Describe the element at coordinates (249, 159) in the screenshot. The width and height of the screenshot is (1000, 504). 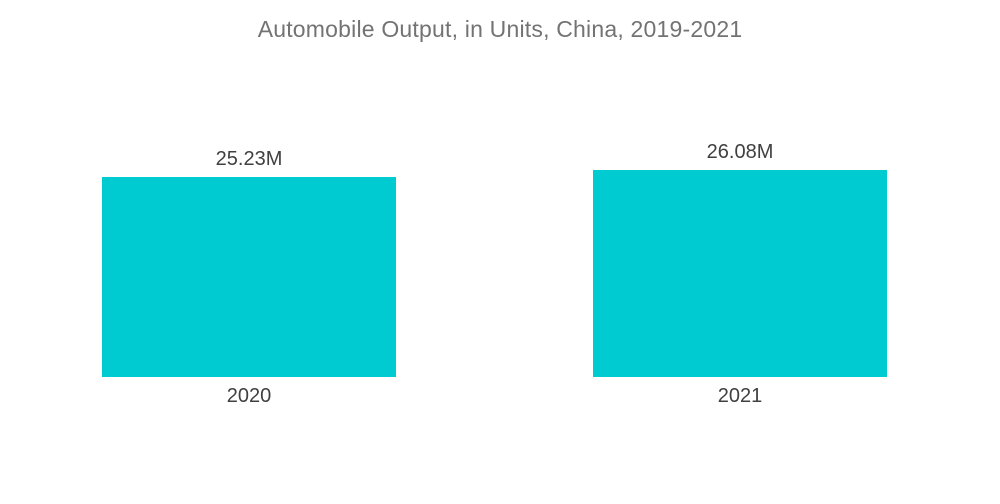
I see `bar-value-label: 25.23M` at that location.